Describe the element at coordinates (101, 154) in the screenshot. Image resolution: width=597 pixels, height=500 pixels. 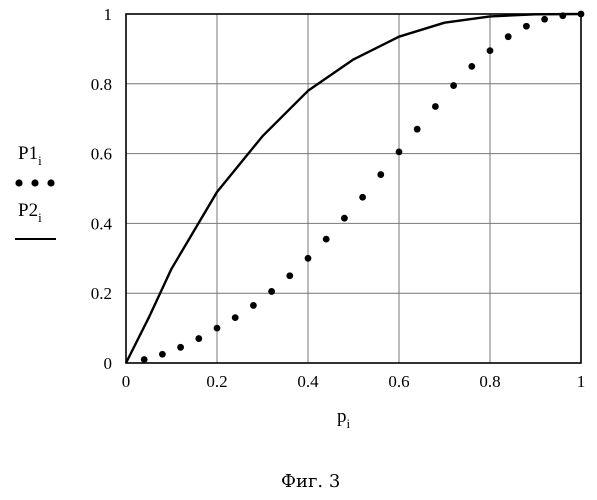
I see `y-tick-label: 0.6` at that location.